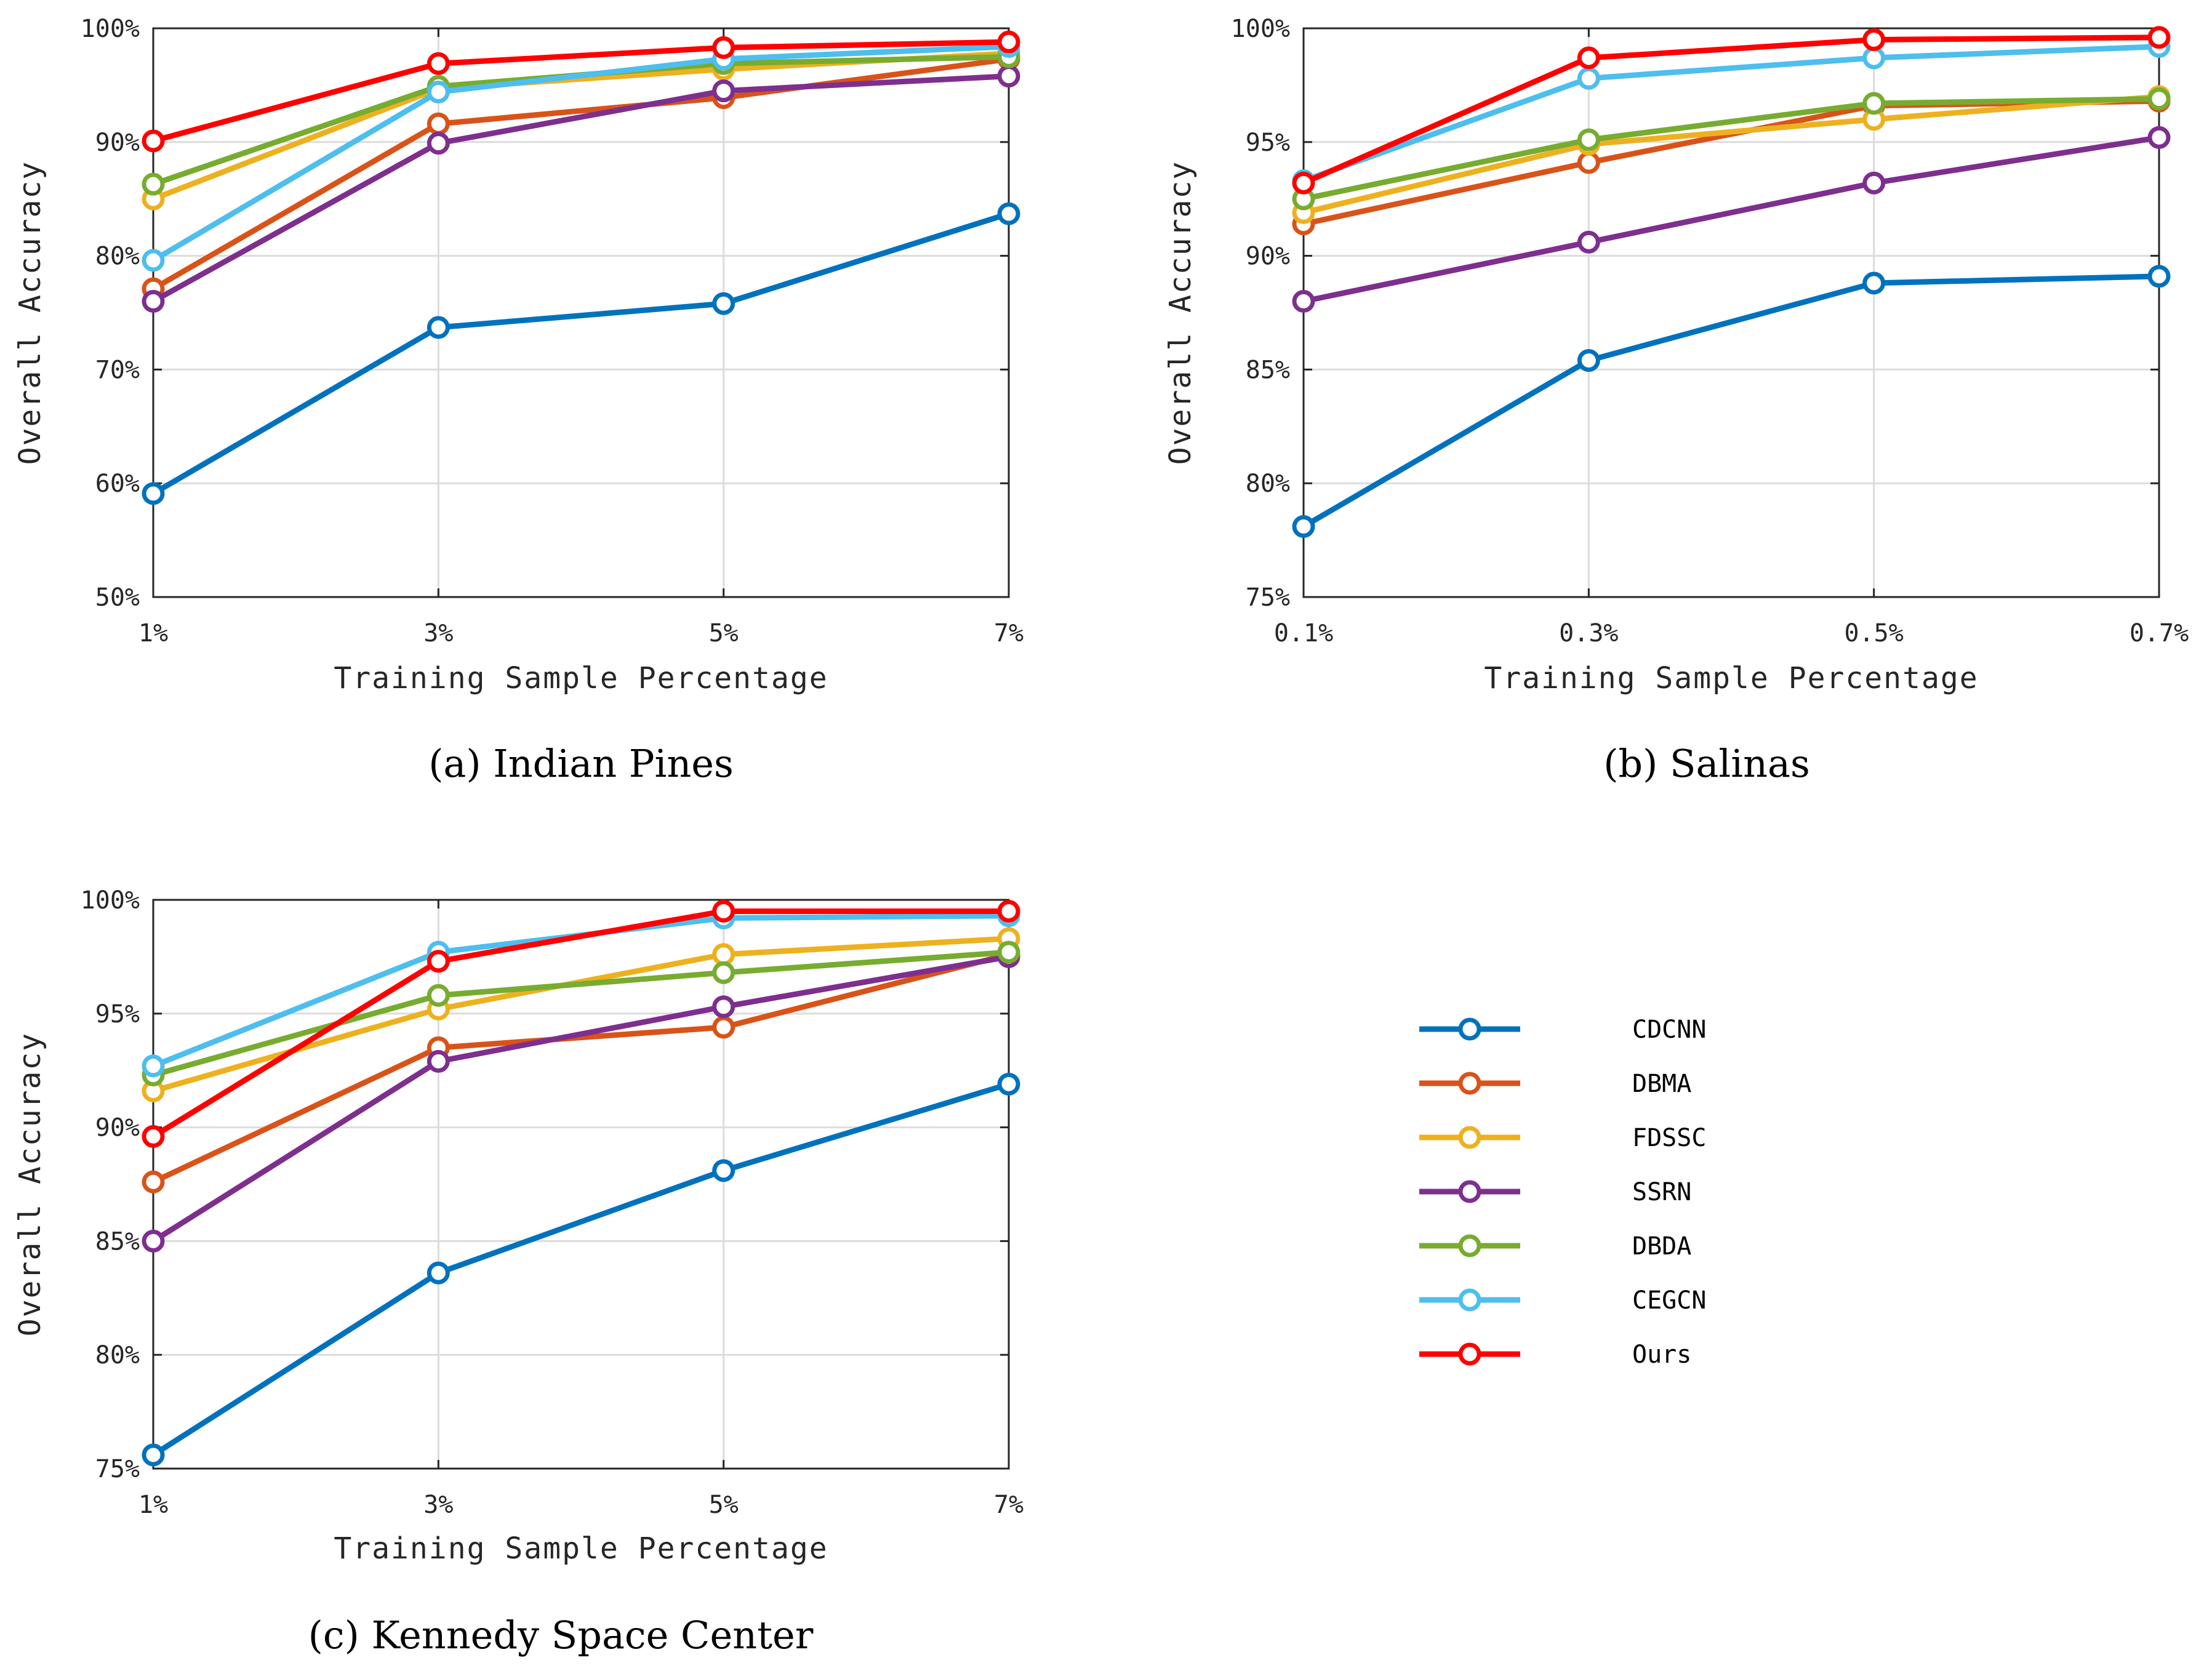 This screenshot has height=1668, width=2212. What do you see at coordinates (1669, 1300) in the screenshot?
I see `legend-label: CEGCN` at bounding box center [1669, 1300].